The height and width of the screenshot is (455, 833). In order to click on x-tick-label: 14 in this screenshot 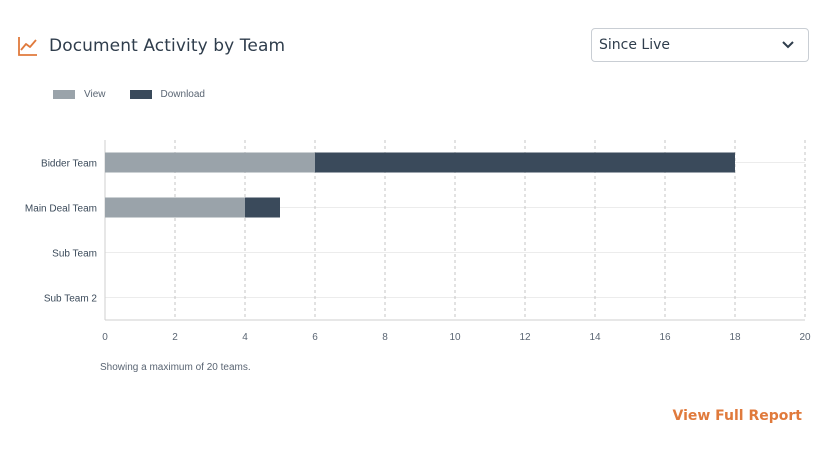, I will do `click(595, 337)`.